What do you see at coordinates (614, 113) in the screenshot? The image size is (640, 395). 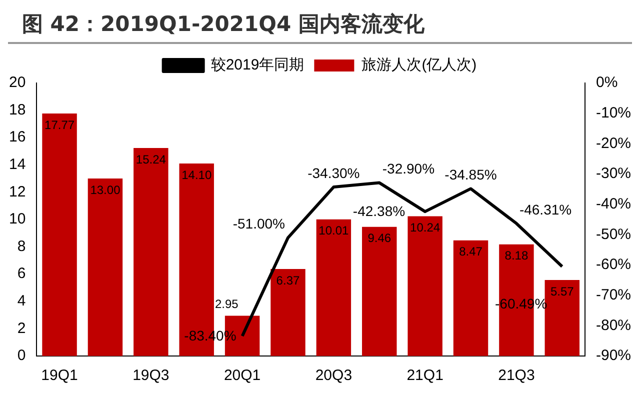 I see `y2-tick-label: -10%` at bounding box center [614, 113].